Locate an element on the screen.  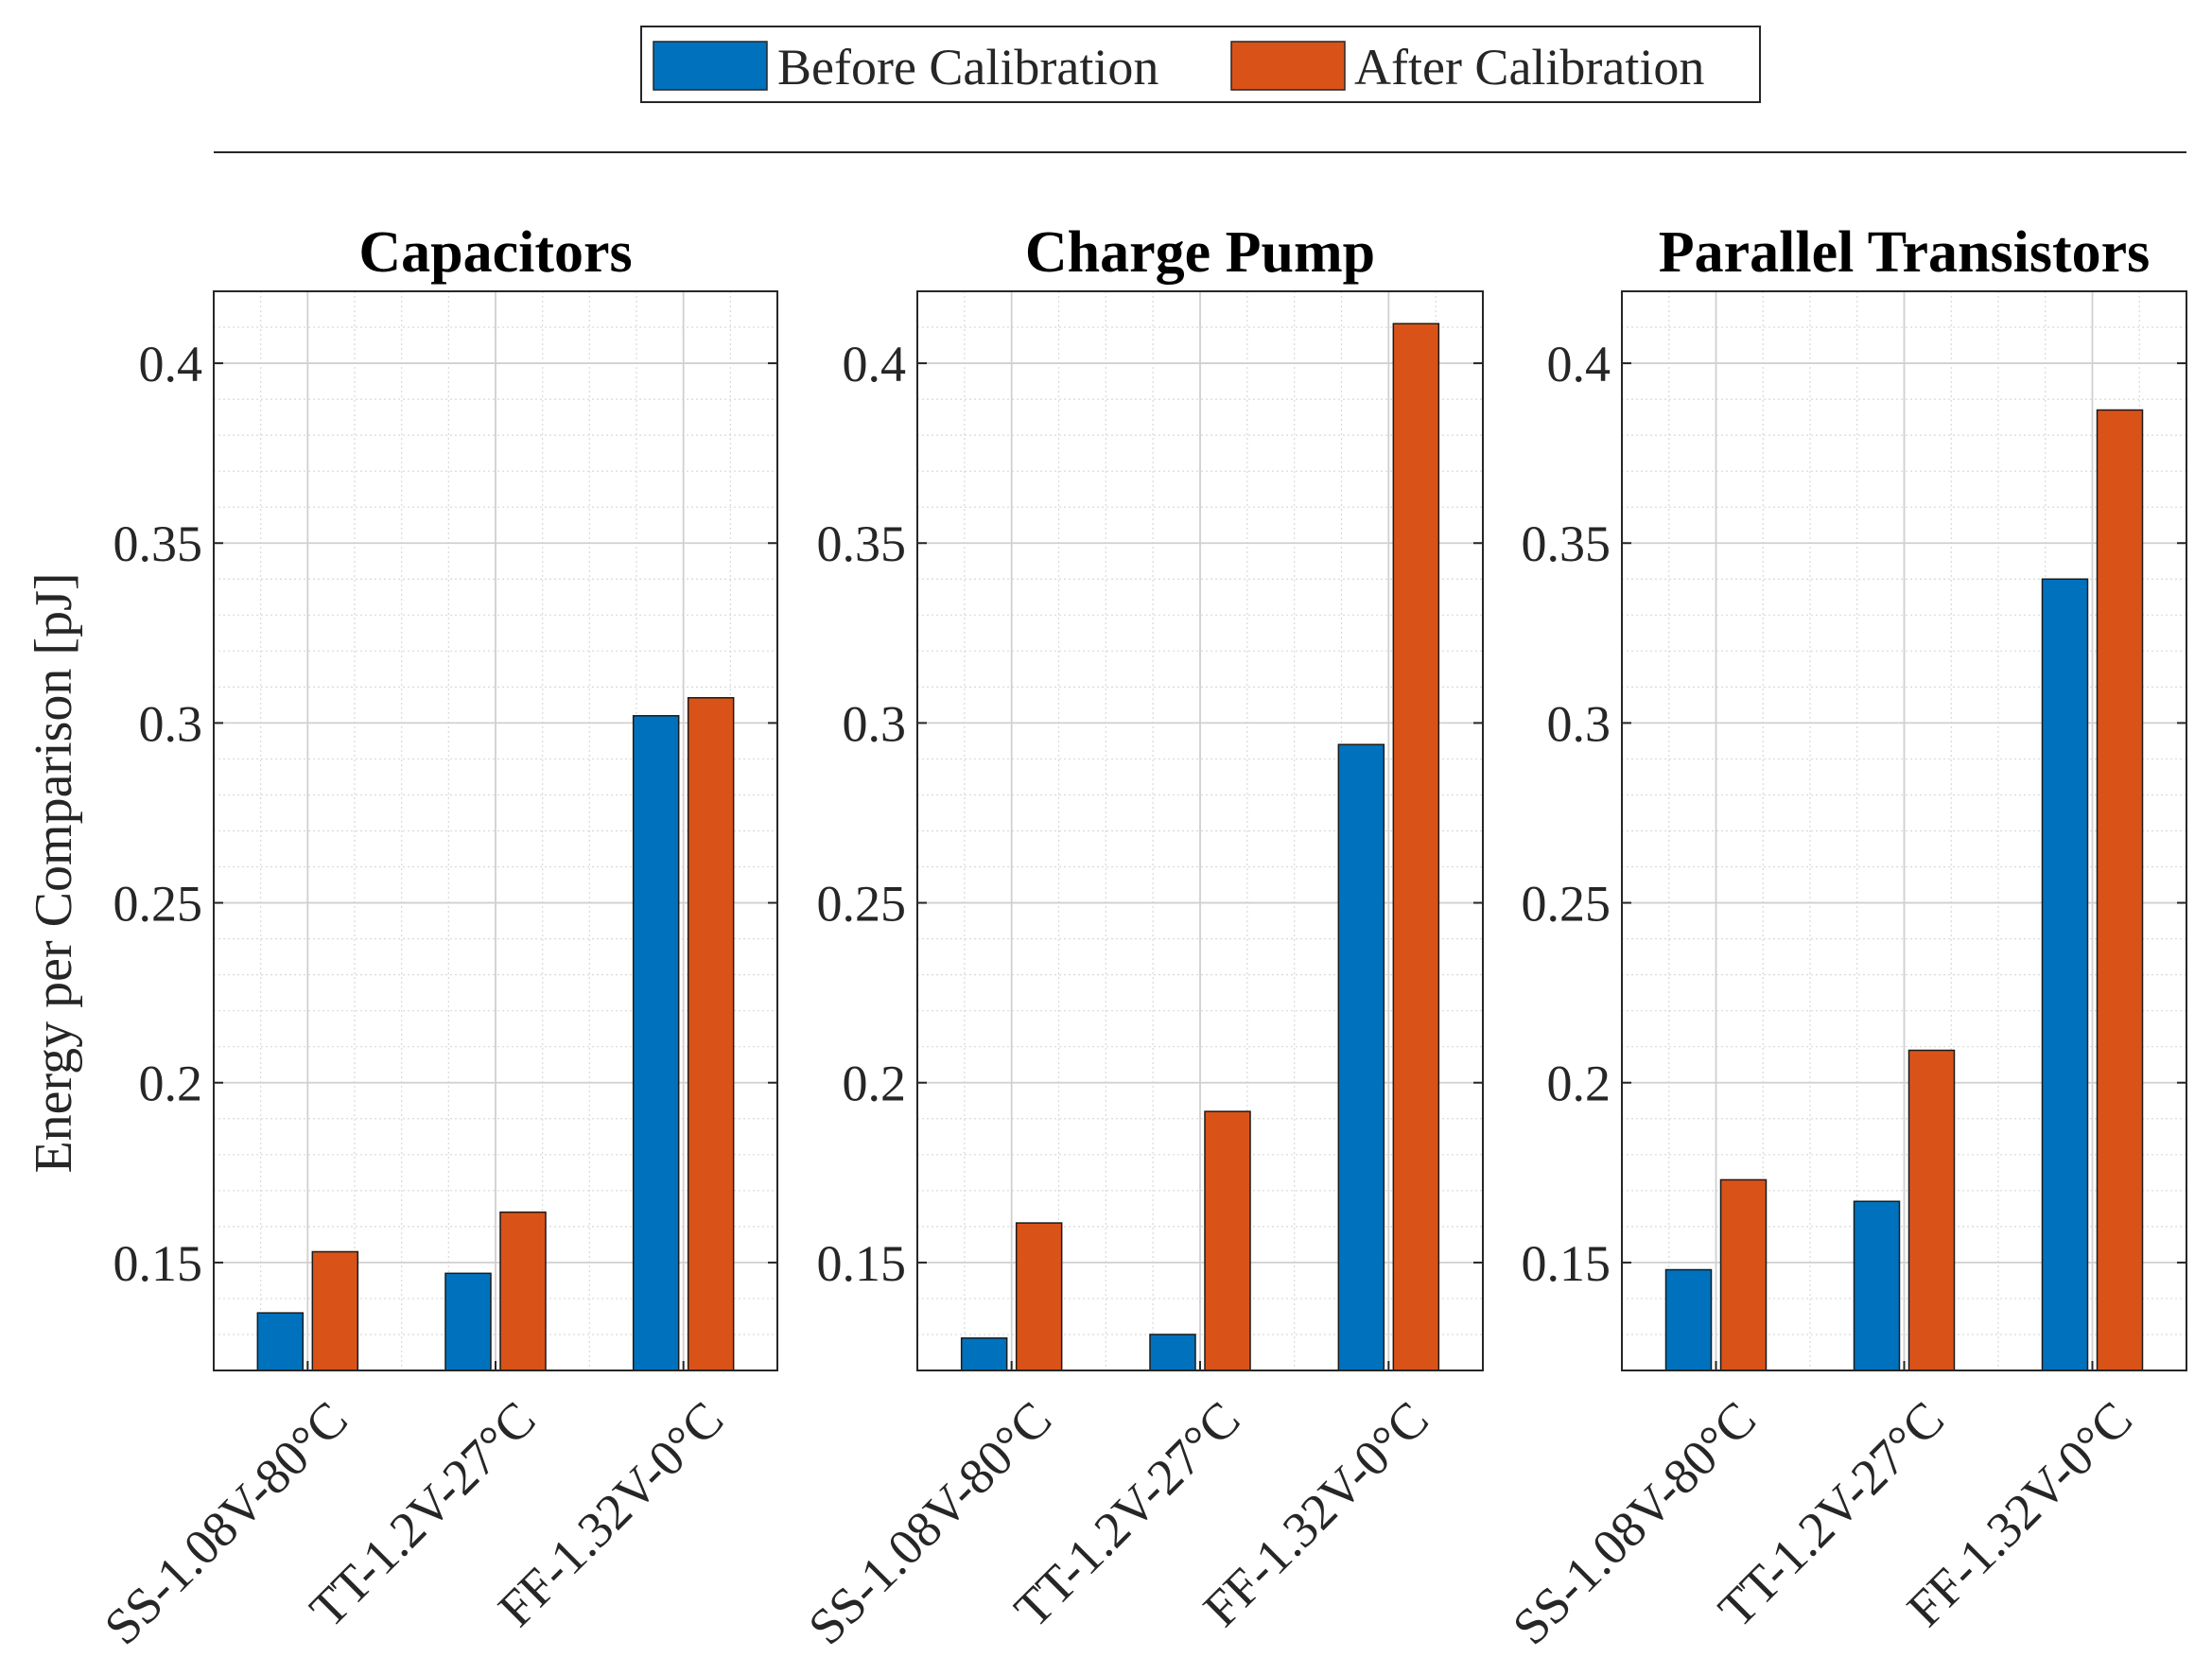
legend-label-after: After Calibration is located at coordinates (1529, 67).